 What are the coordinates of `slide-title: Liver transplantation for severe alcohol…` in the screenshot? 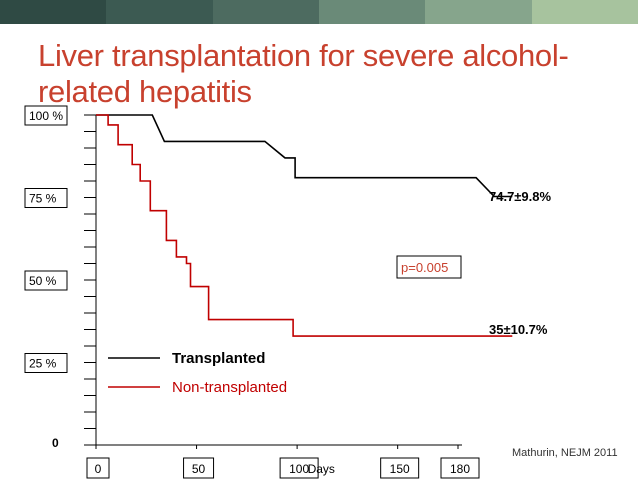 It's located at (303, 73).